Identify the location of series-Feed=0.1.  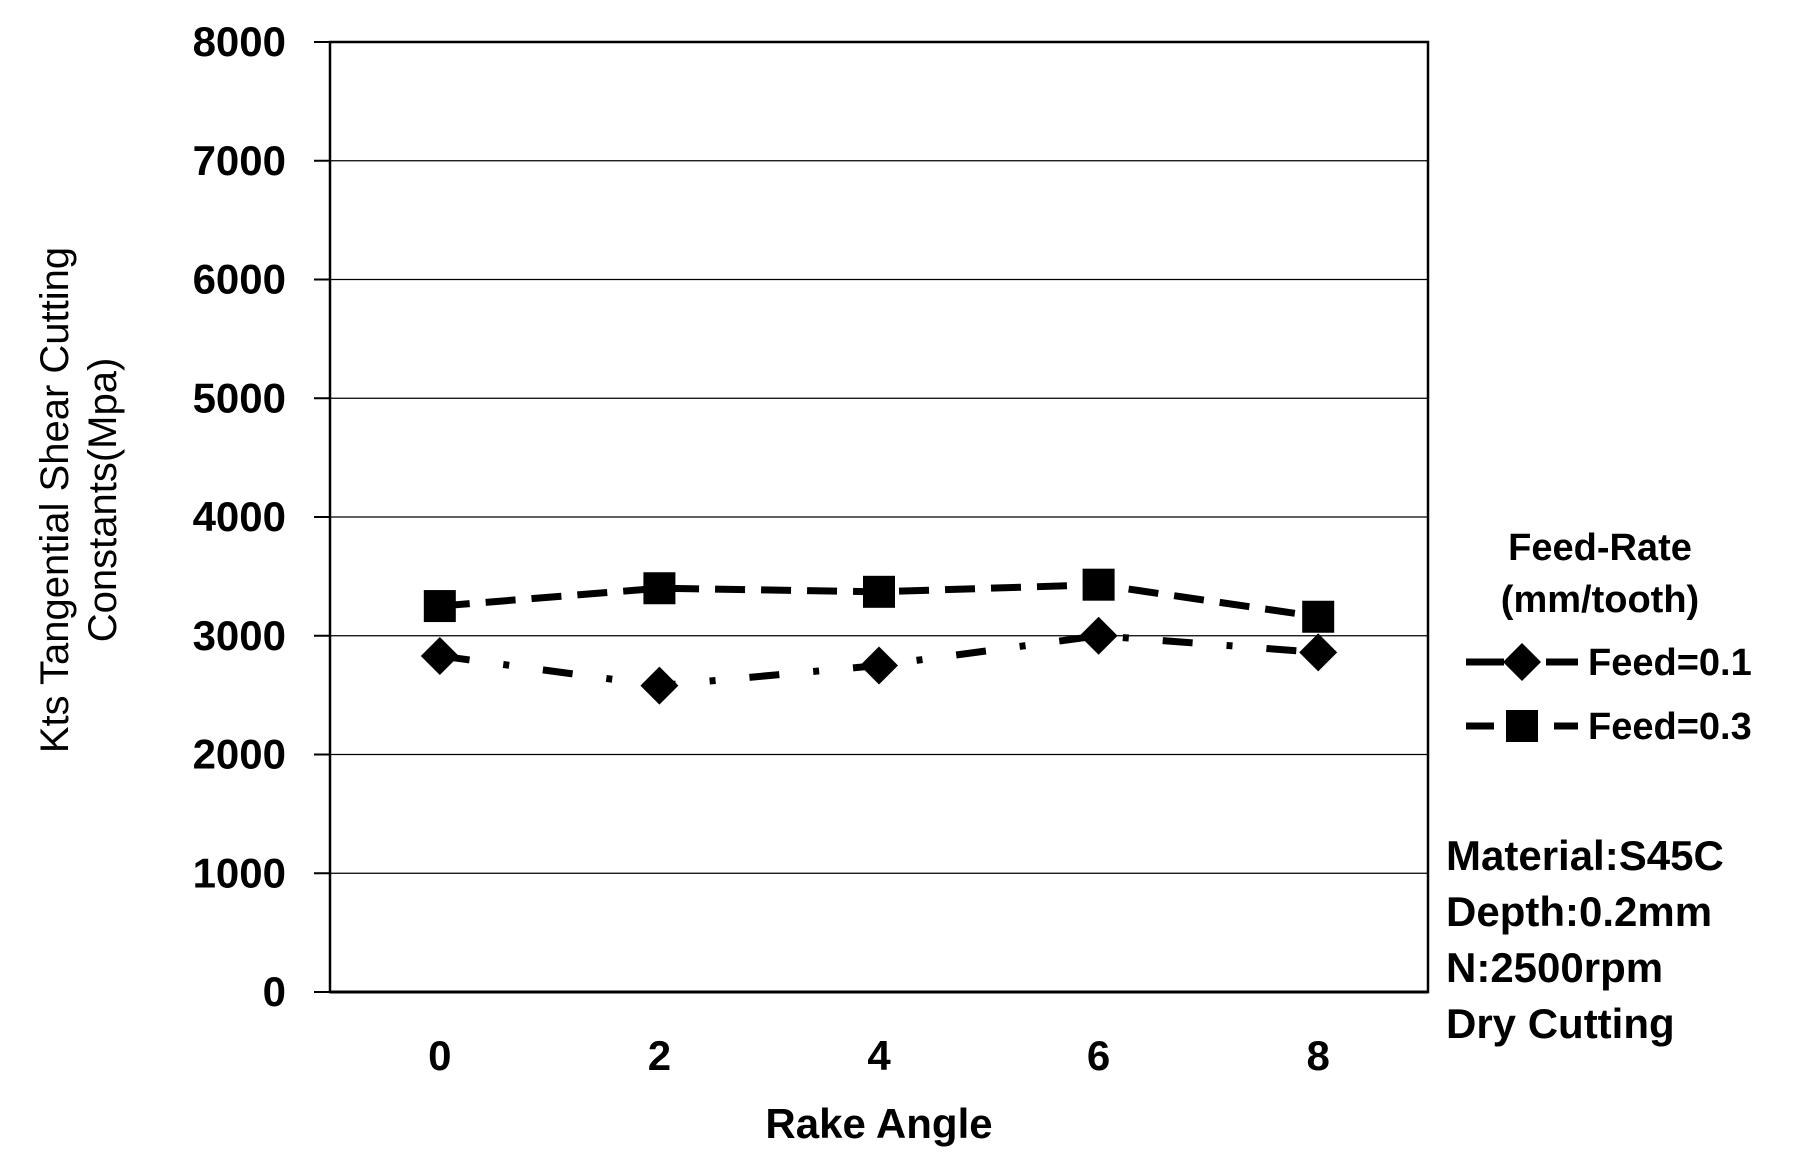
(879, 660).